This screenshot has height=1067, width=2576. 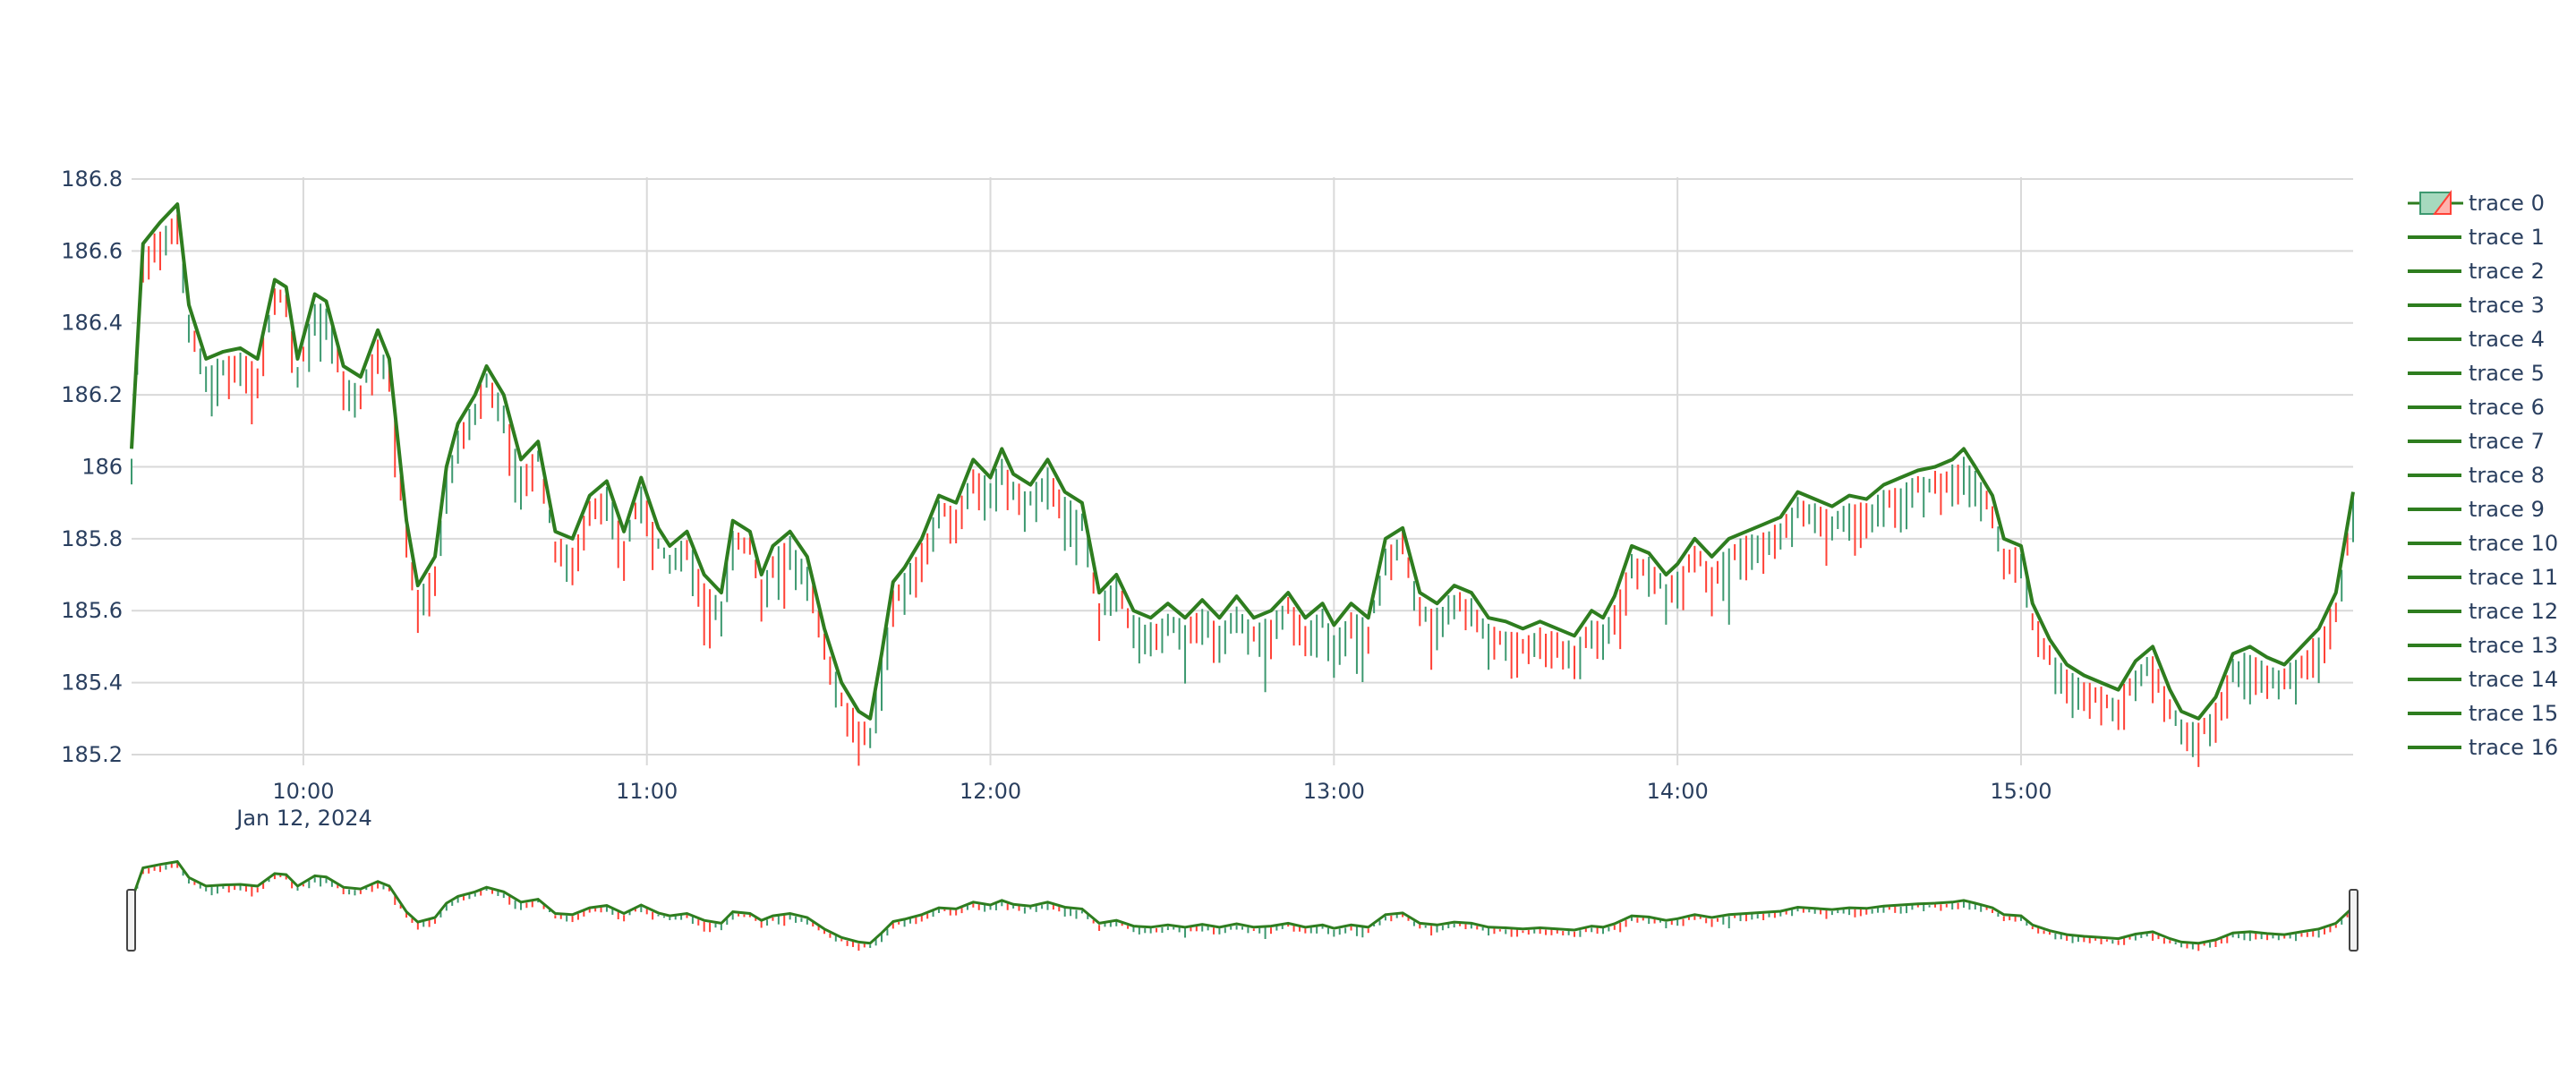 What do you see at coordinates (2513, 679) in the screenshot?
I see `legend-label: trace 14` at bounding box center [2513, 679].